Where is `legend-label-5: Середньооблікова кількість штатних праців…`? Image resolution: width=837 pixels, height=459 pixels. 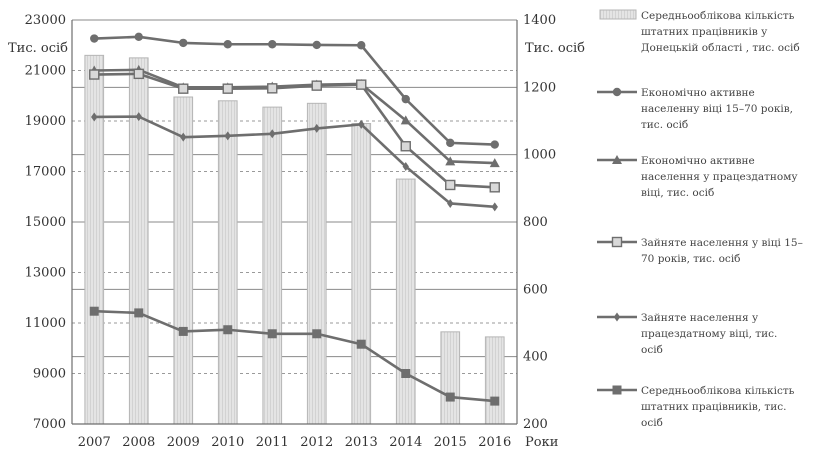
legend-label-5: Середньооблікова кількість штатних праців… is located at coordinates (718, 407).